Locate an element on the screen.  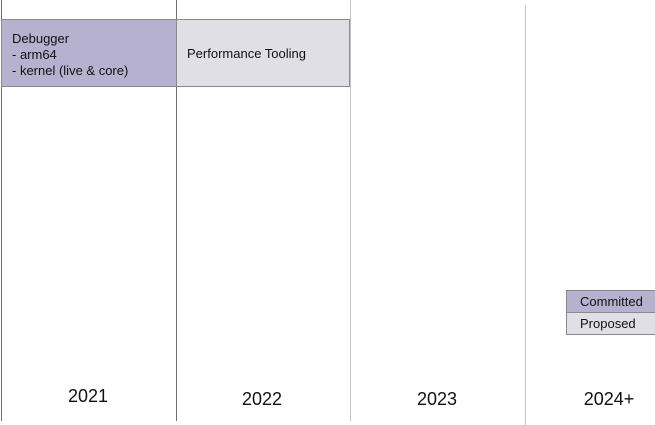
legend-proposed-label: Proposed is located at coordinates (608, 323).